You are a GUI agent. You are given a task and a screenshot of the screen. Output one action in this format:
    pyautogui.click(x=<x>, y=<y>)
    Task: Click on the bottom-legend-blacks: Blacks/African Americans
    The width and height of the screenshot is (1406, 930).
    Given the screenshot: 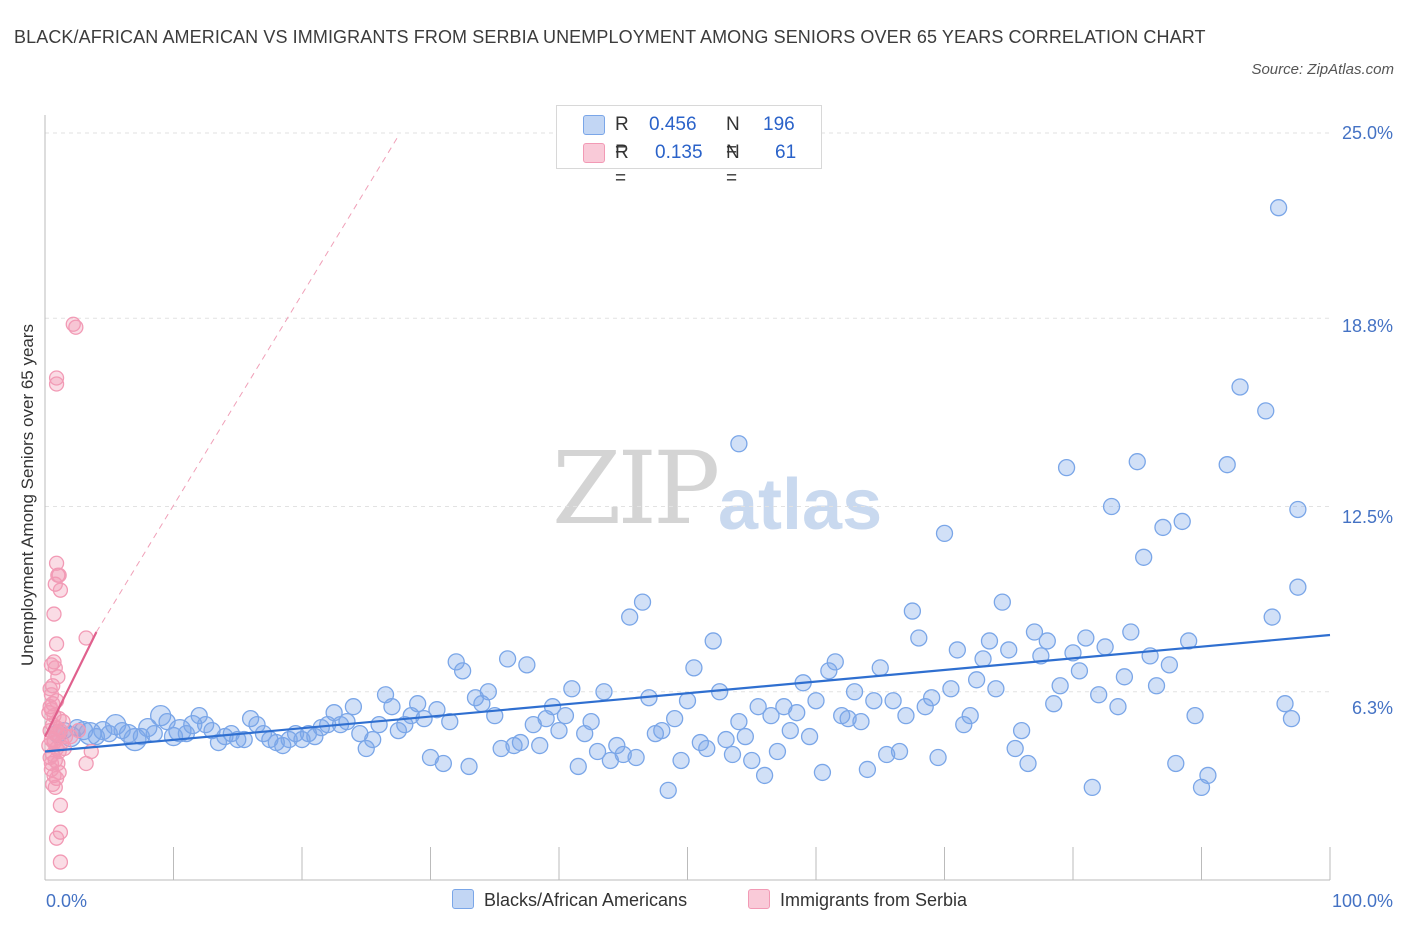 What is the action you would take?
    pyautogui.click(x=569, y=900)
    